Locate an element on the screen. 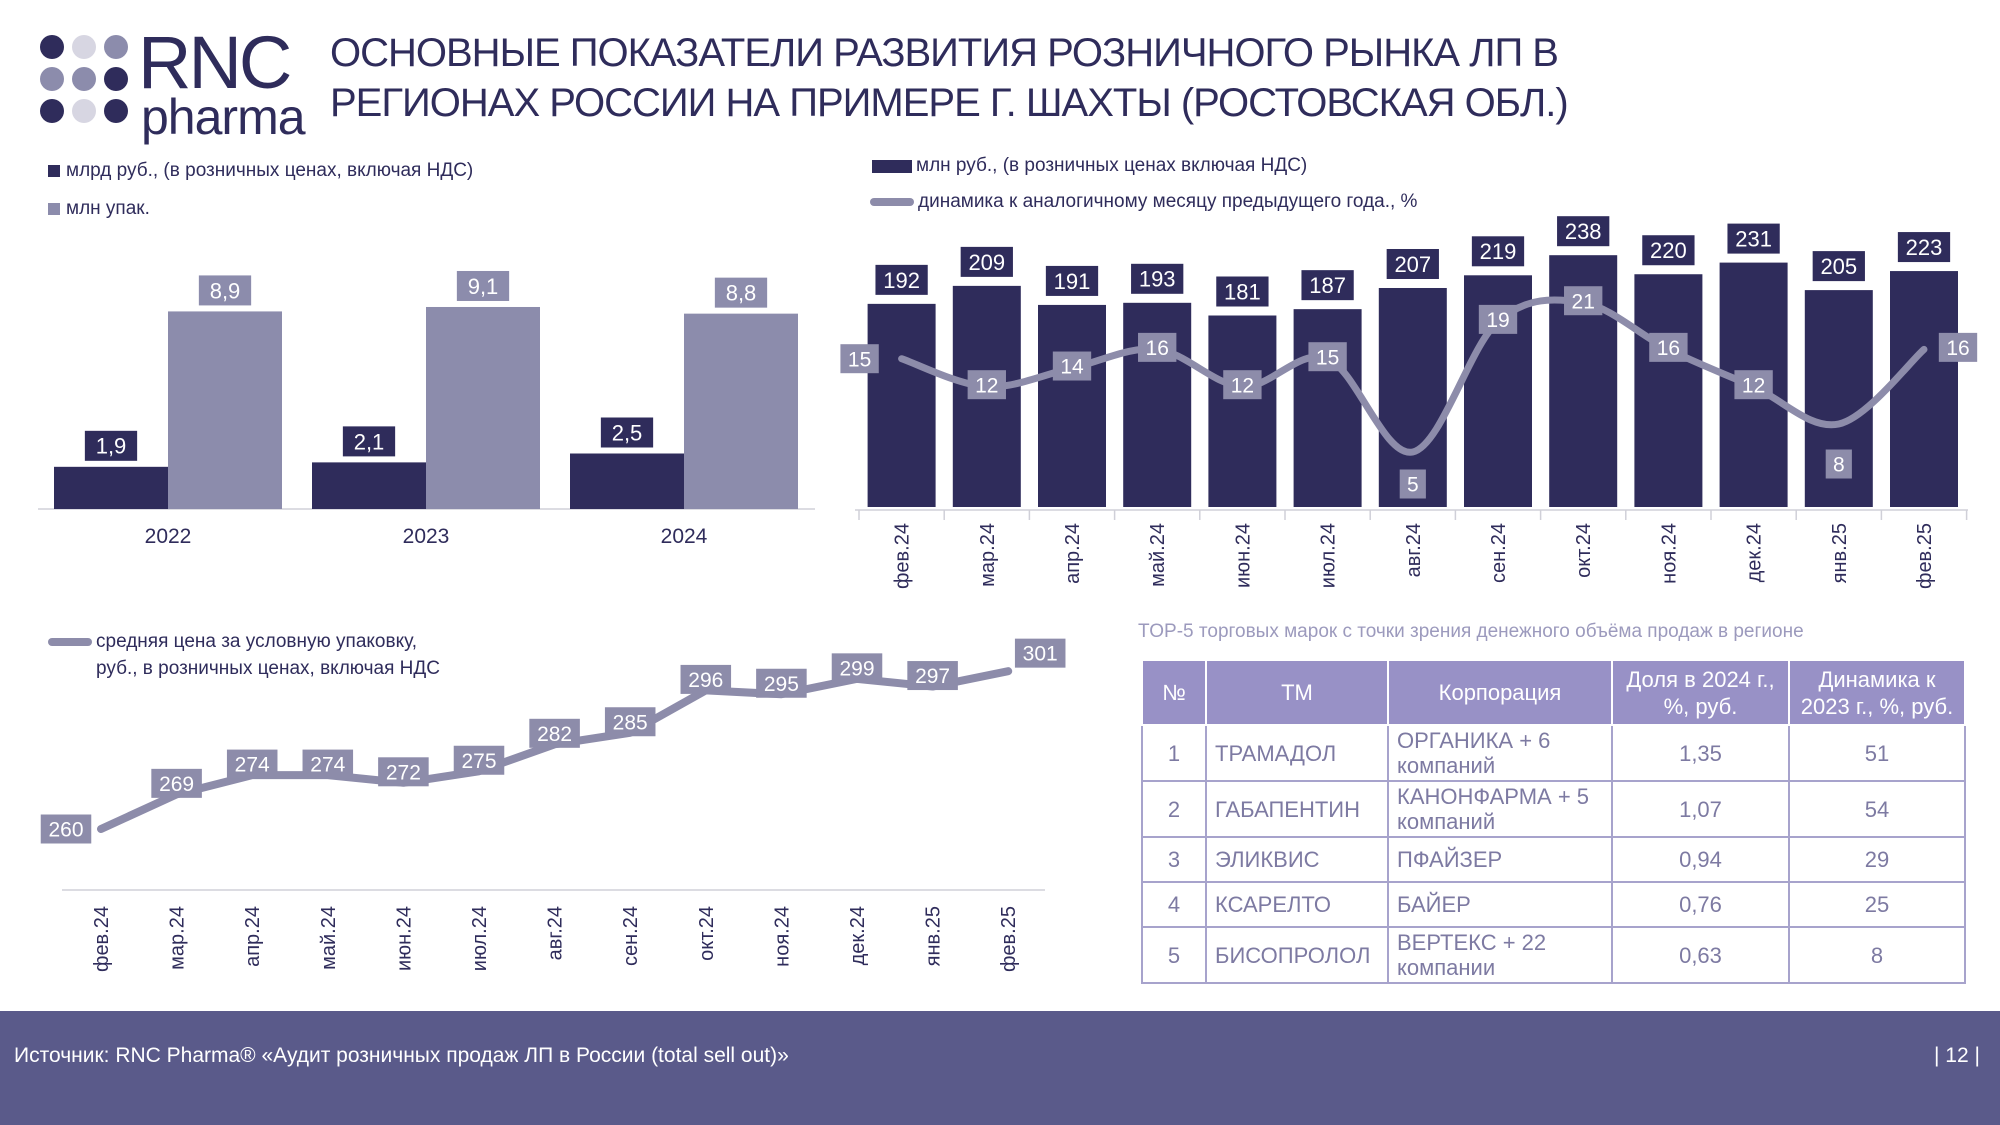 Image resolution: width=2000 pixels, height=1125 pixels. table-cell: ТРАМАДОЛ is located at coordinates (1297, 753).